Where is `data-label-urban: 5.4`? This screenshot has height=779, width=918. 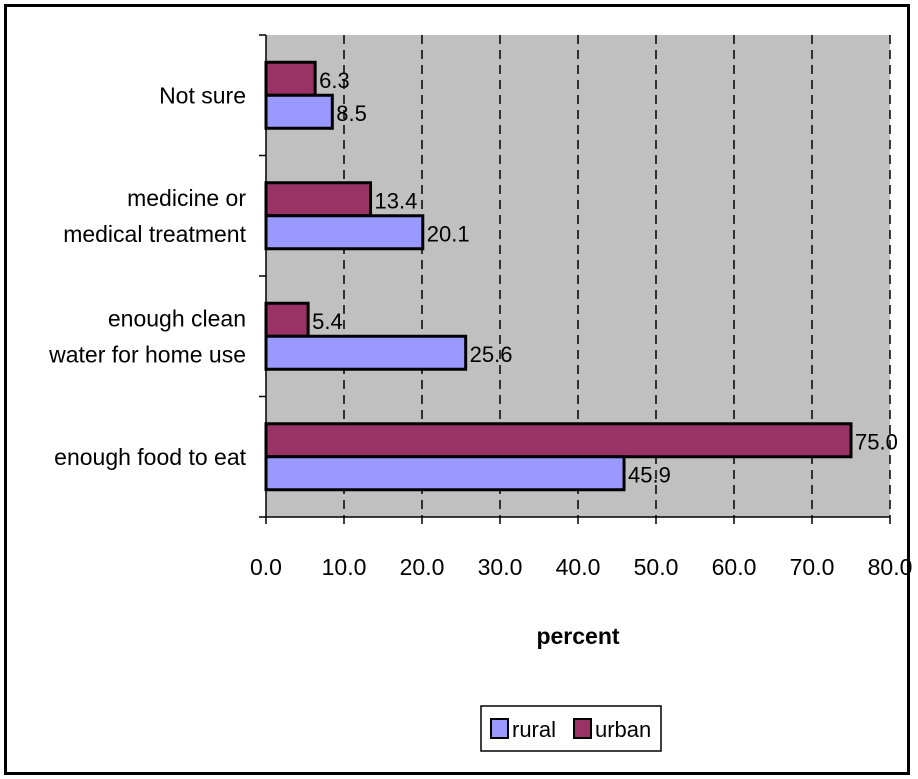
data-label-urban: 5.4 is located at coordinates (327, 321).